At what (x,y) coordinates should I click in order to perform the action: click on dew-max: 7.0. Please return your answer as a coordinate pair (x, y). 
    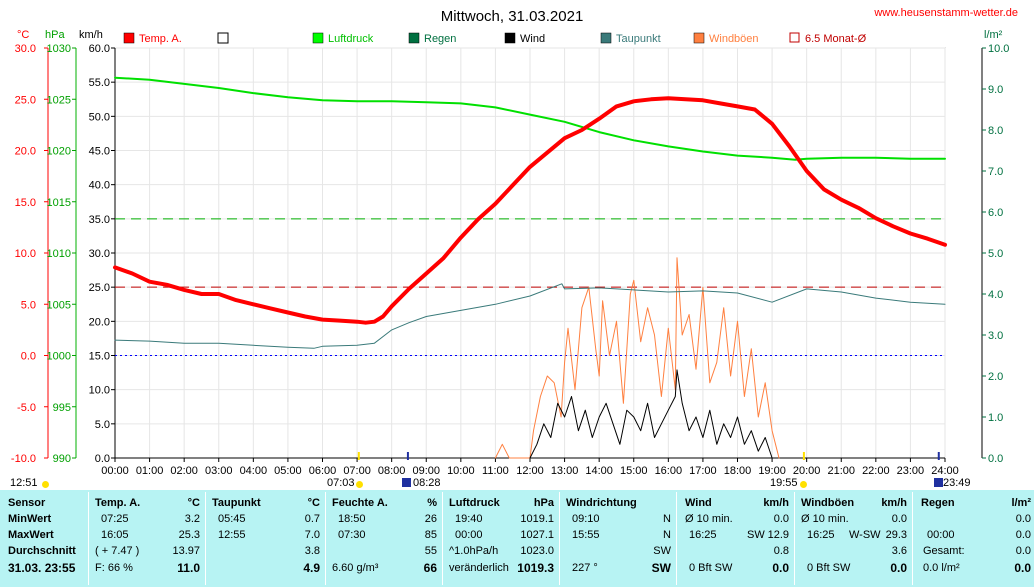
    Looking at the image, I should click on (312, 535).